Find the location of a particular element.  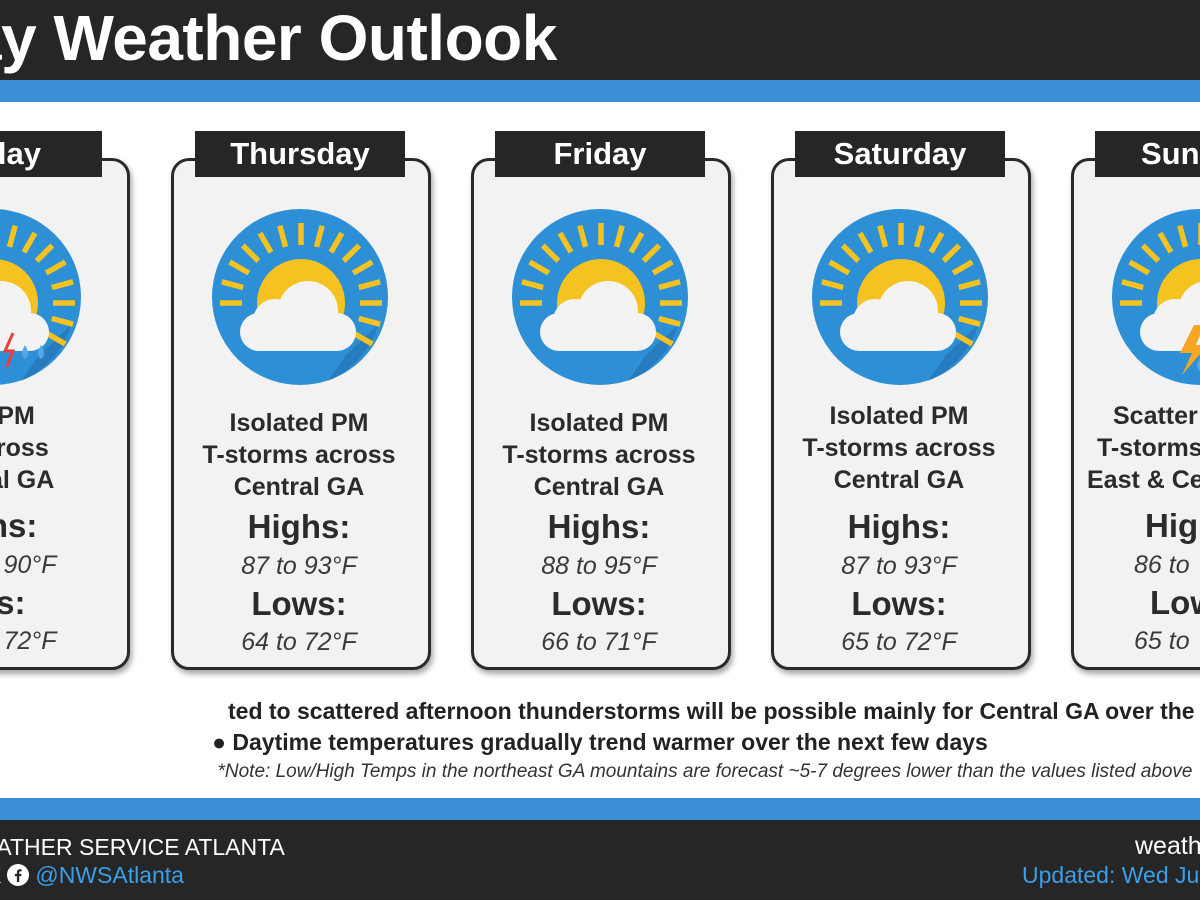

day-label: Friday is located at coordinates (600, 154).